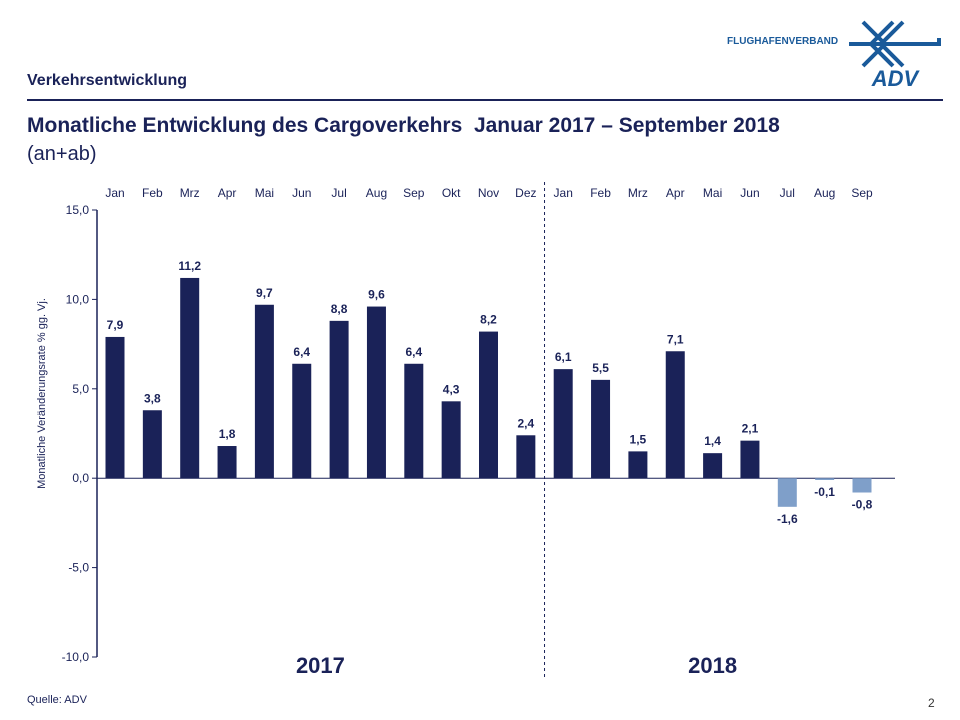  What do you see at coordinates (57, 700) in the screenshot?
I see `source-note: Quelle: ADV` at bounding box center [57, 700].